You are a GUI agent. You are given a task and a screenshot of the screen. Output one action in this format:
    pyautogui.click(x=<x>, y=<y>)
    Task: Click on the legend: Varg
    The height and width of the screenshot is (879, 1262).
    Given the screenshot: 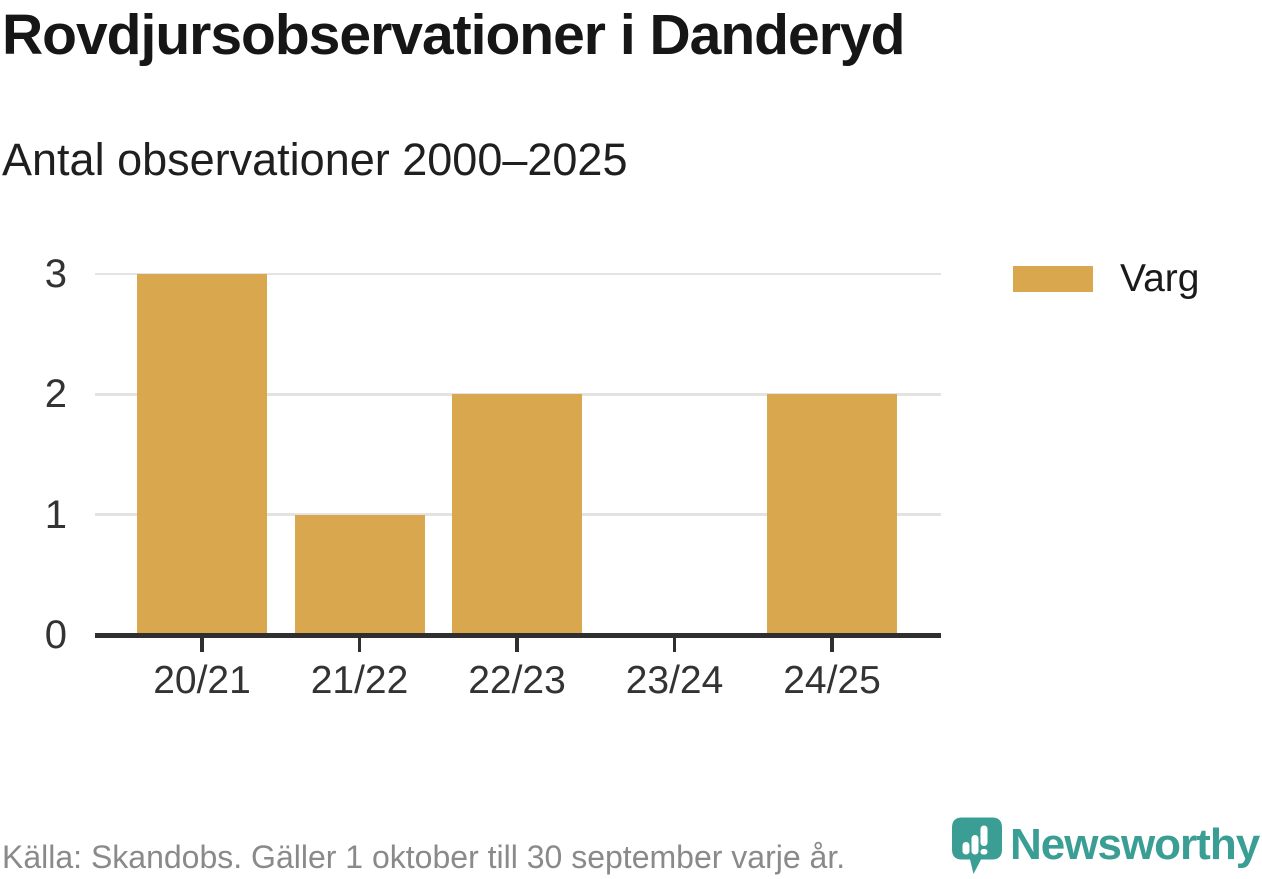 What is the action you would take?
    pyautogui.click(x=1106, y=279)
    